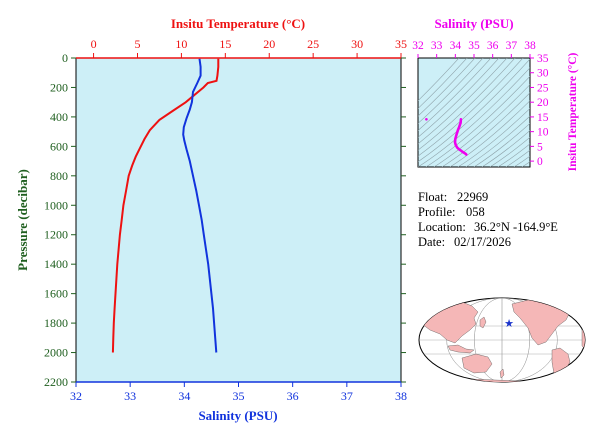  I want to click on ts-temperature-tick-label: 35, so click(543, 59).